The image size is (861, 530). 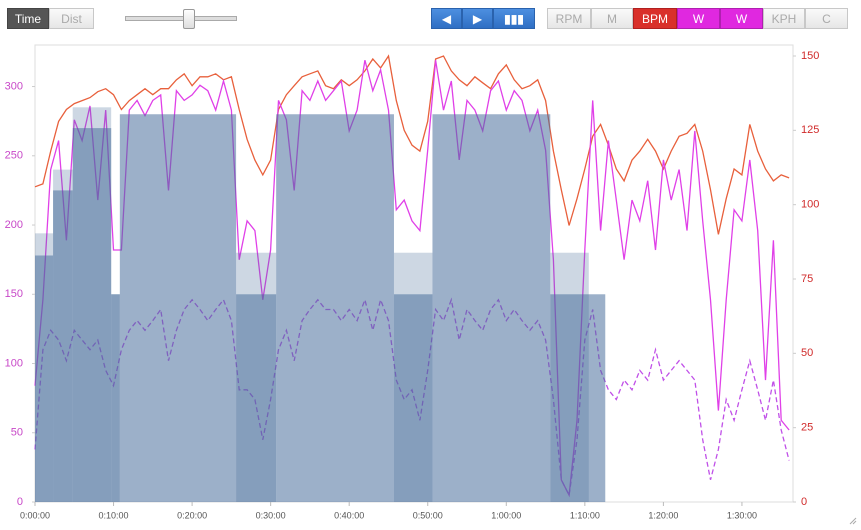 What do you see at coordinates (655, 18) in the screenshot?
I see `legend-button: BPM` at bounding box center [655, 18].